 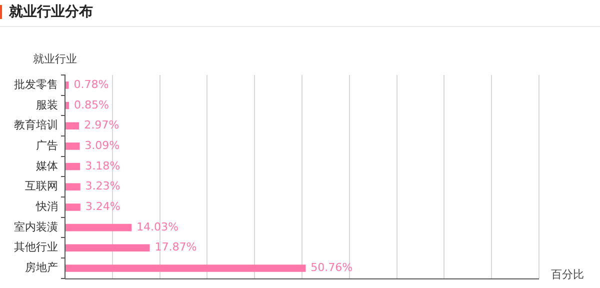 I want to click on y-tick-label: 房地产, so click(x=41, y=267).